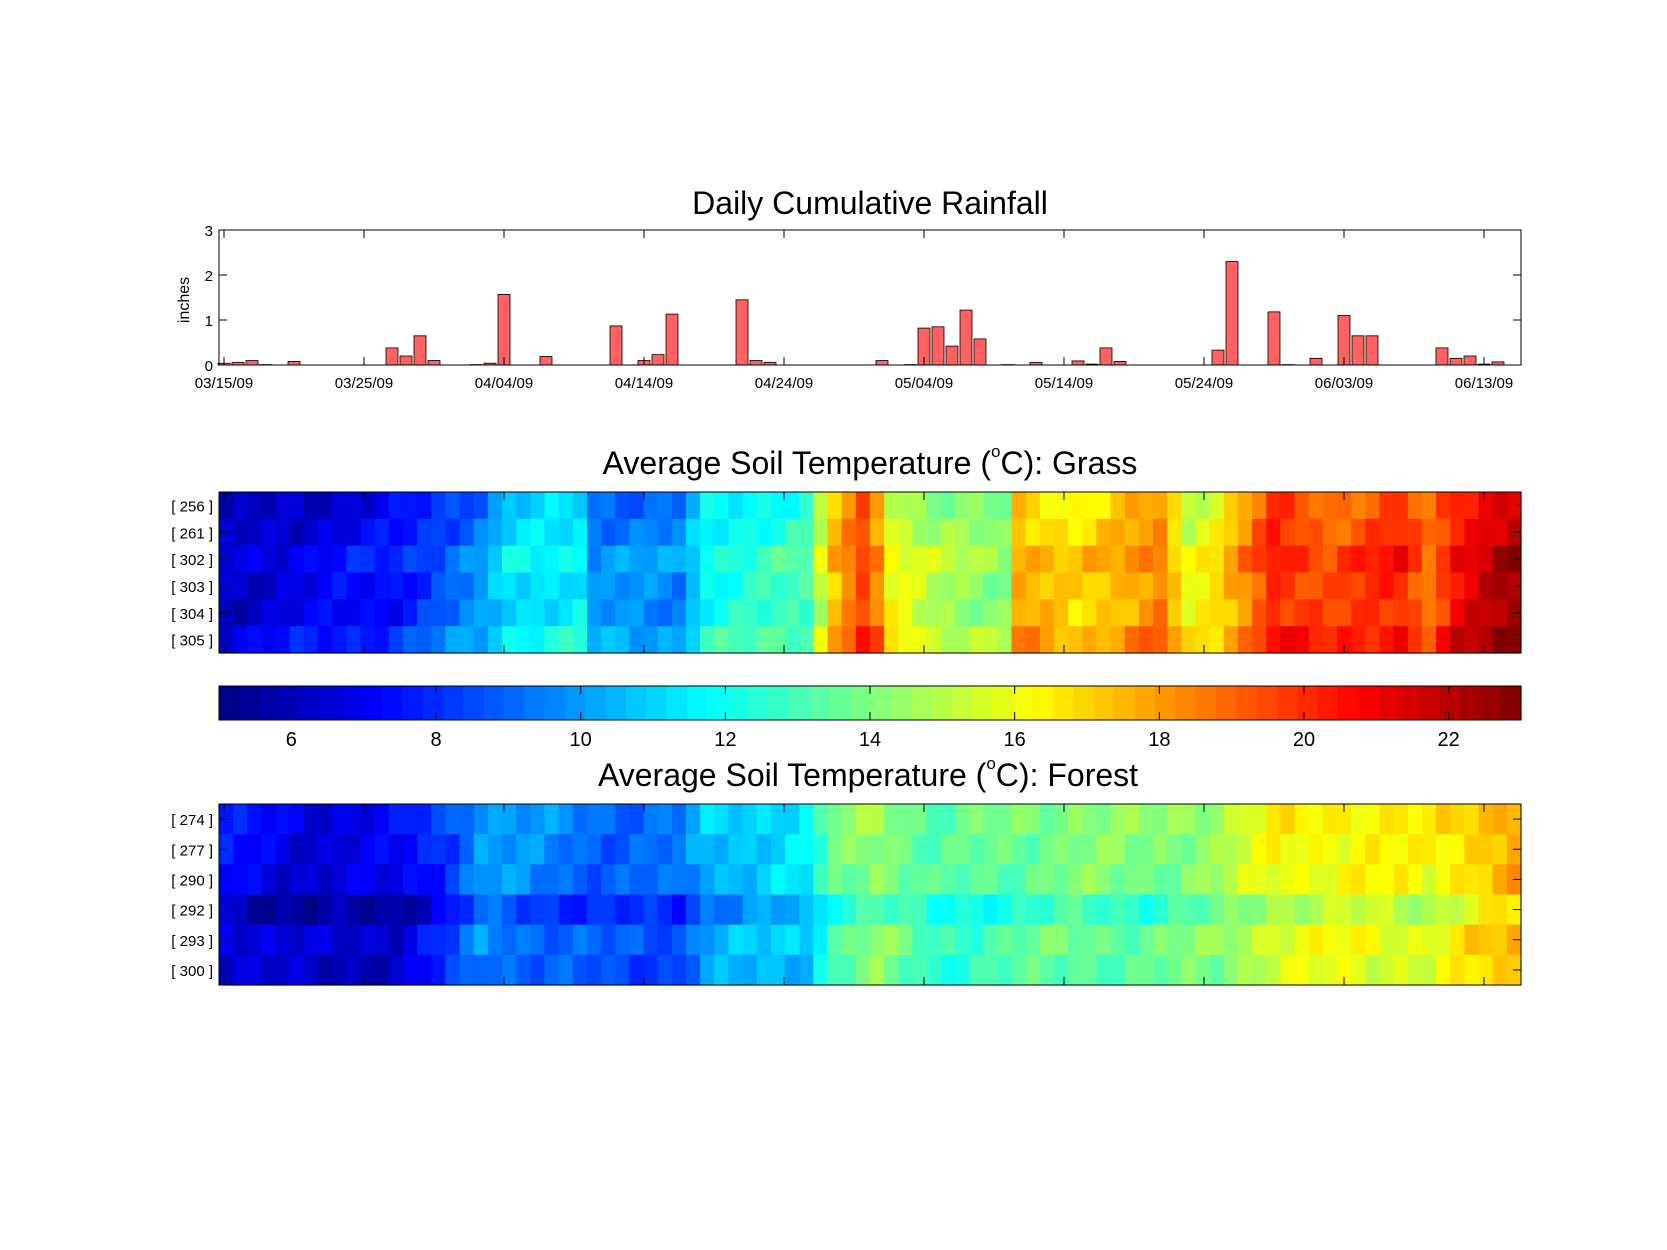 This screenshot has width=1667, height=1250. What do you see at coordinates (870, 895) in the screenshot?
I see `forest-heatmap-cells` at bounding box center [870, 895].